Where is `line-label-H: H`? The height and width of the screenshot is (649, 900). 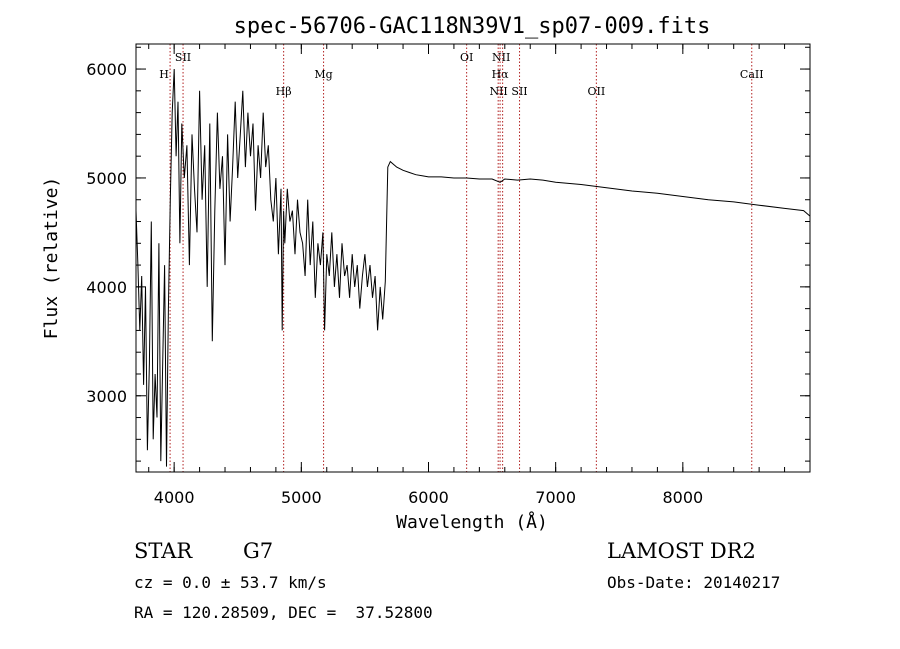
line-label-H: H is located at coordinates (164, 74).